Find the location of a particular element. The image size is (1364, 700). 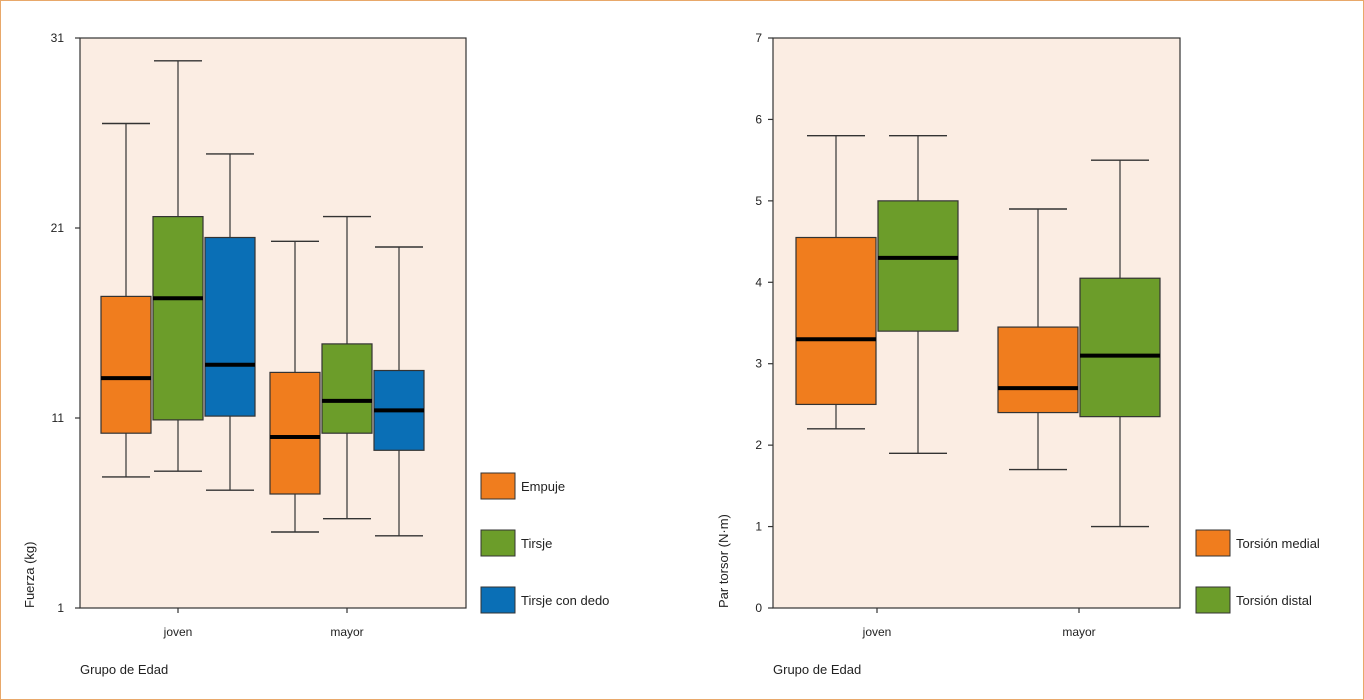

legend-label: Torsión distal is located at coordinates (1274, 600).